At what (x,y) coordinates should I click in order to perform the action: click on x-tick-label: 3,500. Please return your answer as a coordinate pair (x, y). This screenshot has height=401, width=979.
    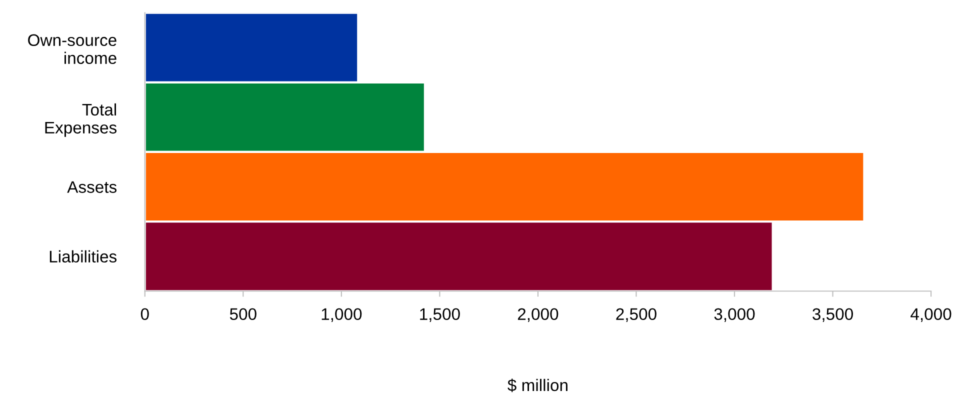
    Looking at the image, I should click on (832, 315).